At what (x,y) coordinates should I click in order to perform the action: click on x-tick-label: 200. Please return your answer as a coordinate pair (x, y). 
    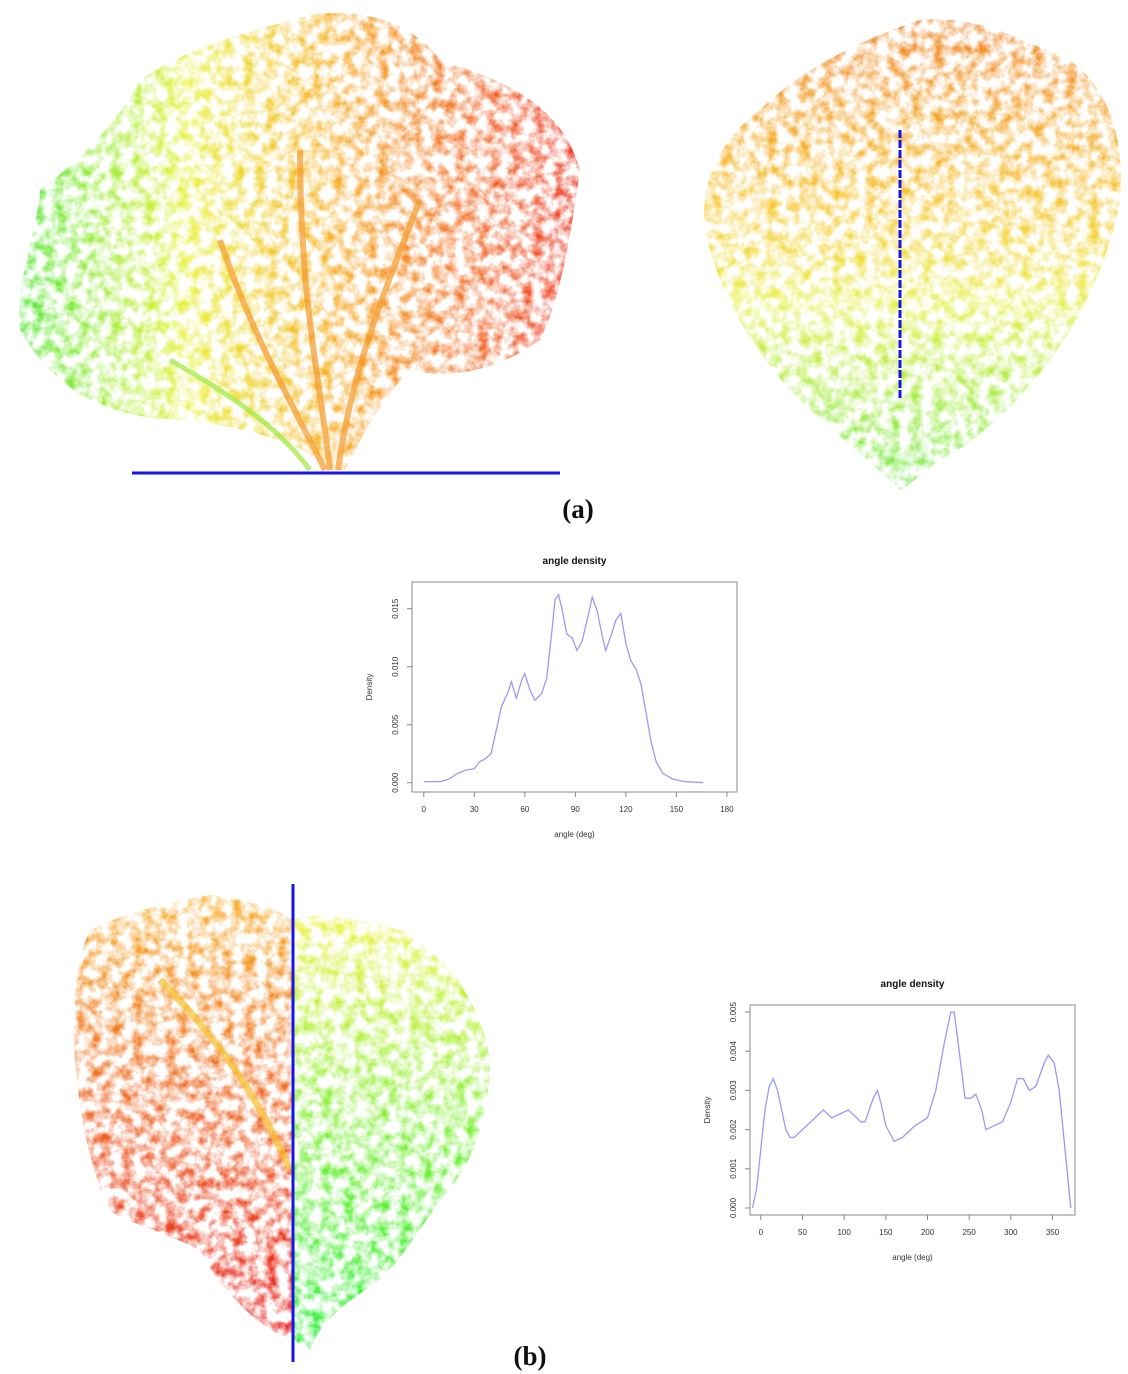
    Looking at the image, I should click on (928, 1232).